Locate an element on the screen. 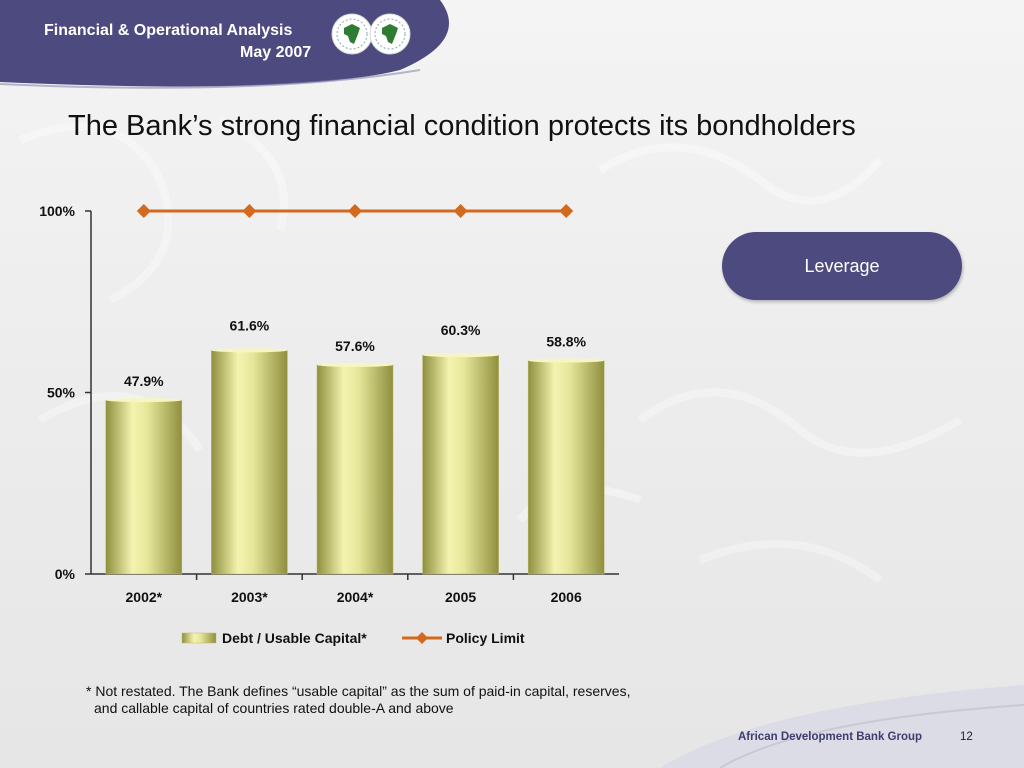 This screenshot has height=768, width=1024. header-date: May 2007 is located at coordinates (276, 52).